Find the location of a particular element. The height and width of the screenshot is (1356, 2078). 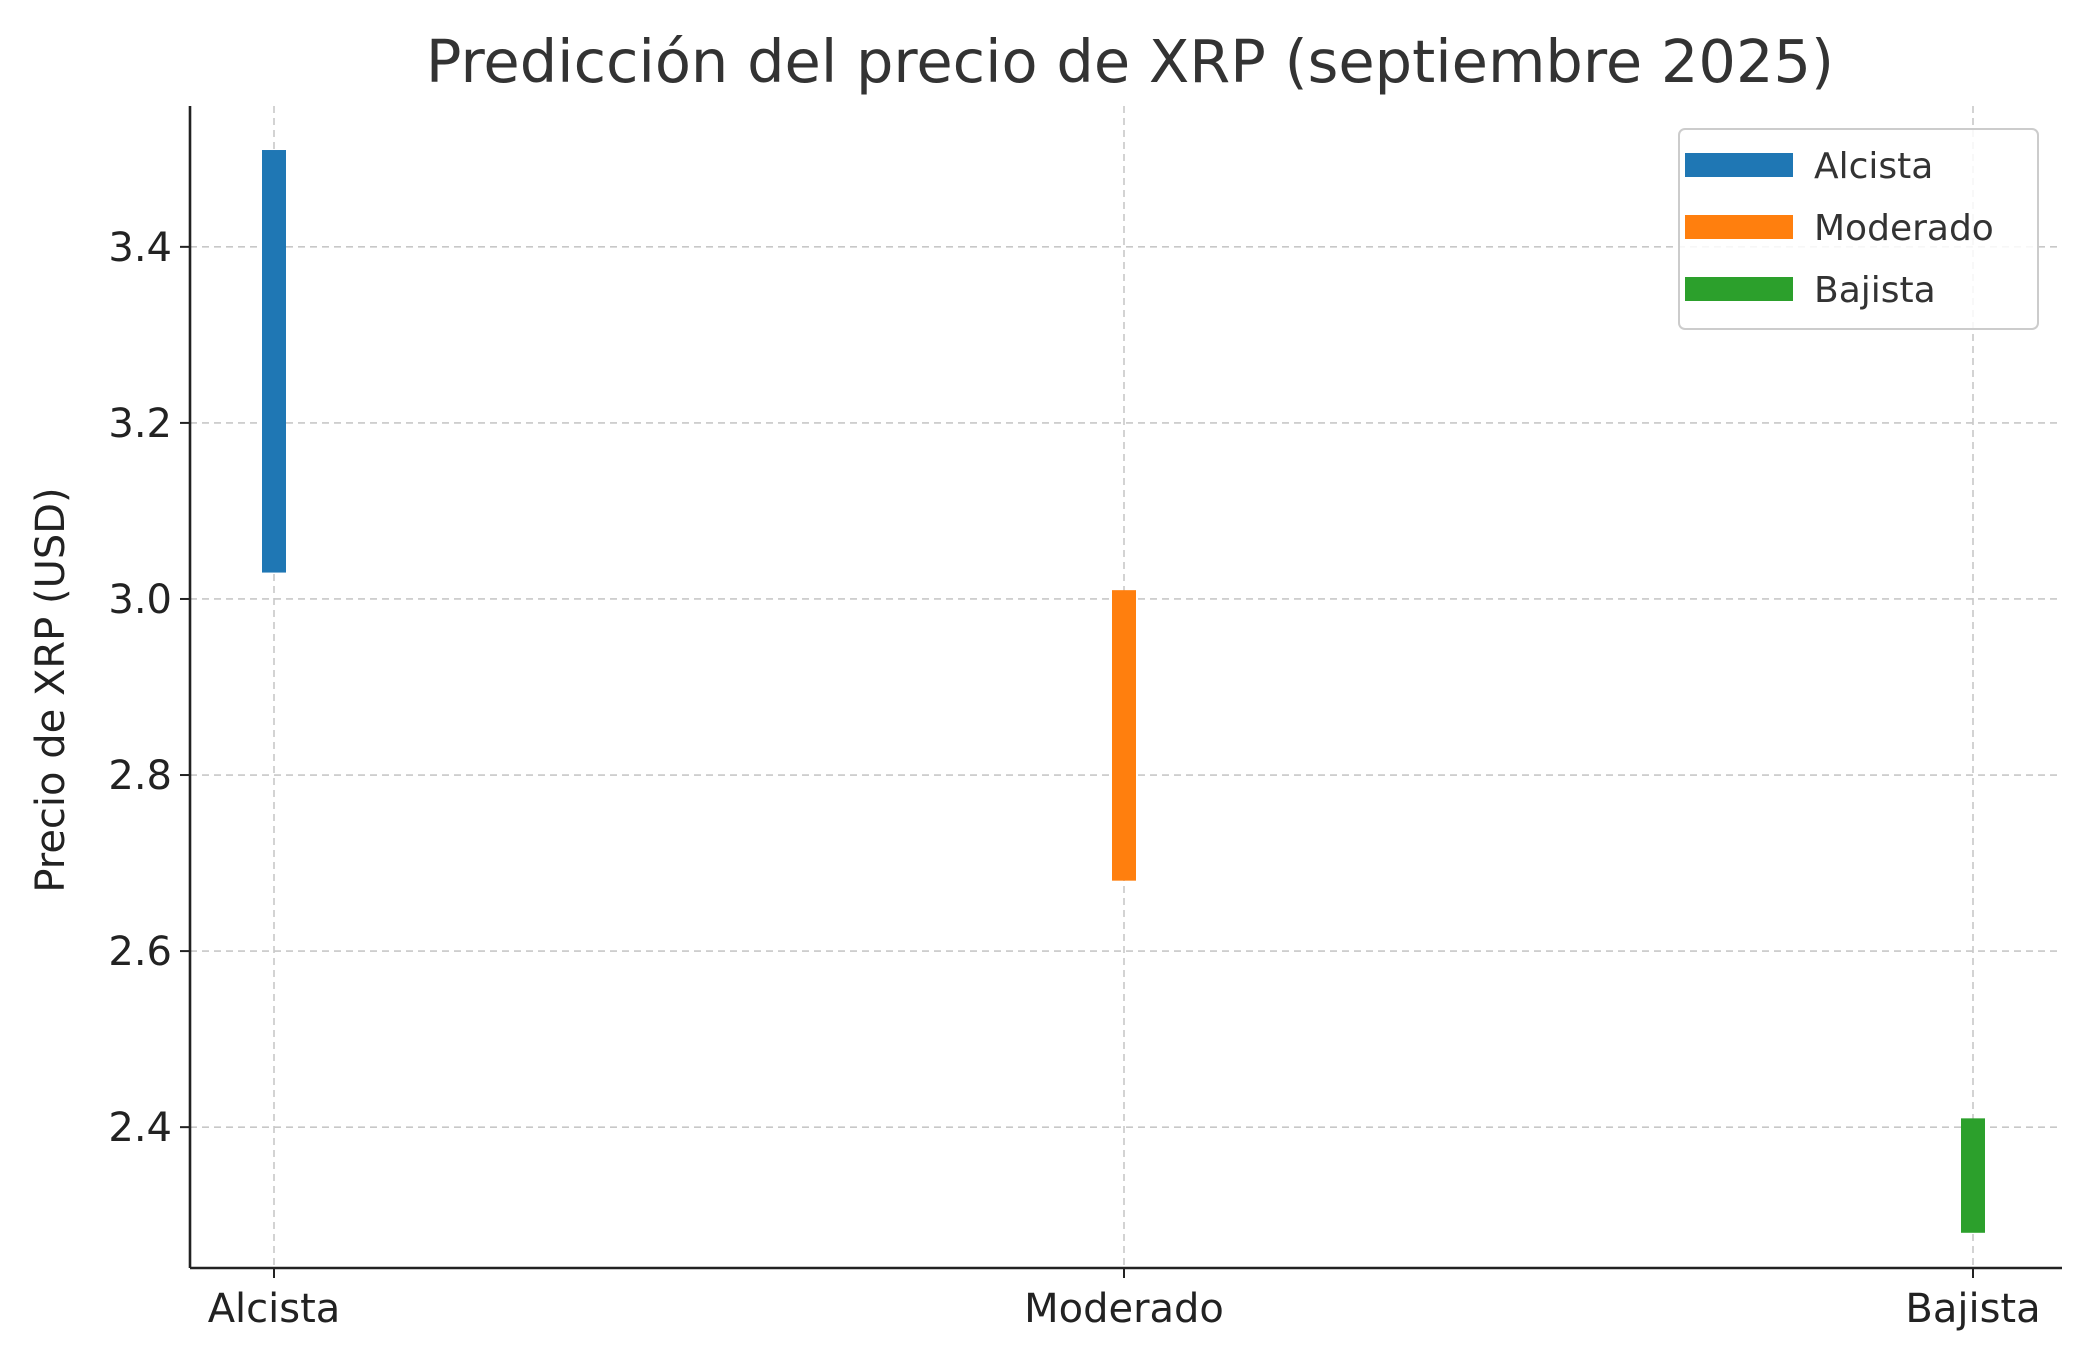

legend-label: Bajista is located at coordinates (1875, 290).